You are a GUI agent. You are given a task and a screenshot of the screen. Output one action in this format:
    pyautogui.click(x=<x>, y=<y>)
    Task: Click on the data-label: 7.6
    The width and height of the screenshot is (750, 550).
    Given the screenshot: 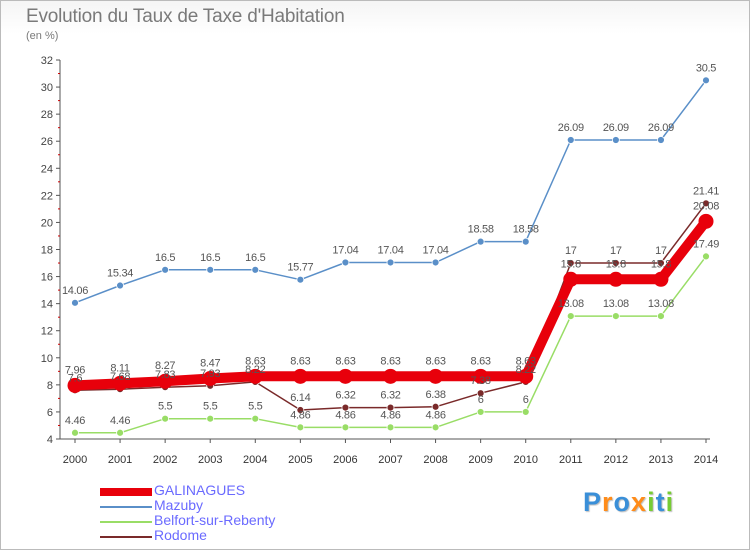 What is the action you would take?
    pyautogui.click(x=75, y=378)
    